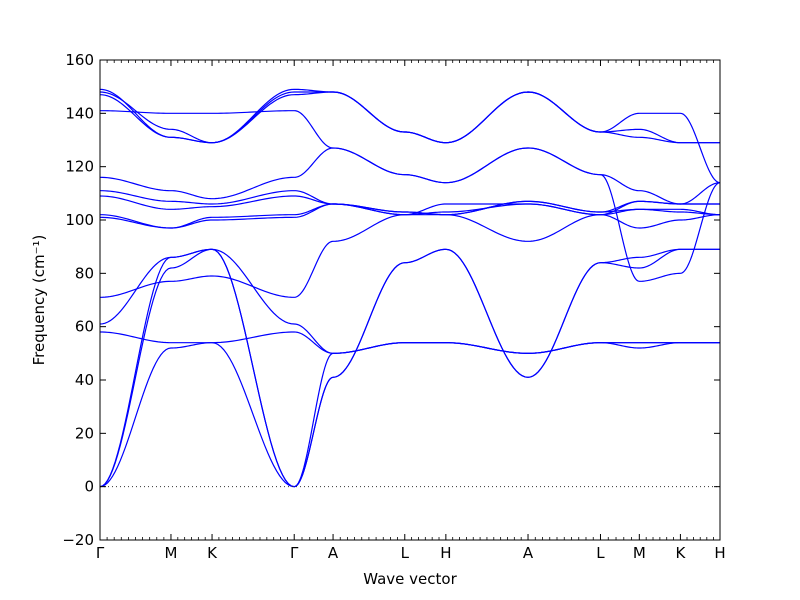 This screenshot has height=600, width=800. What do you see at coordinates (528, 553) in the screenshot?
I see `x-tick-label-7: A` at bounding box center [528, 553].